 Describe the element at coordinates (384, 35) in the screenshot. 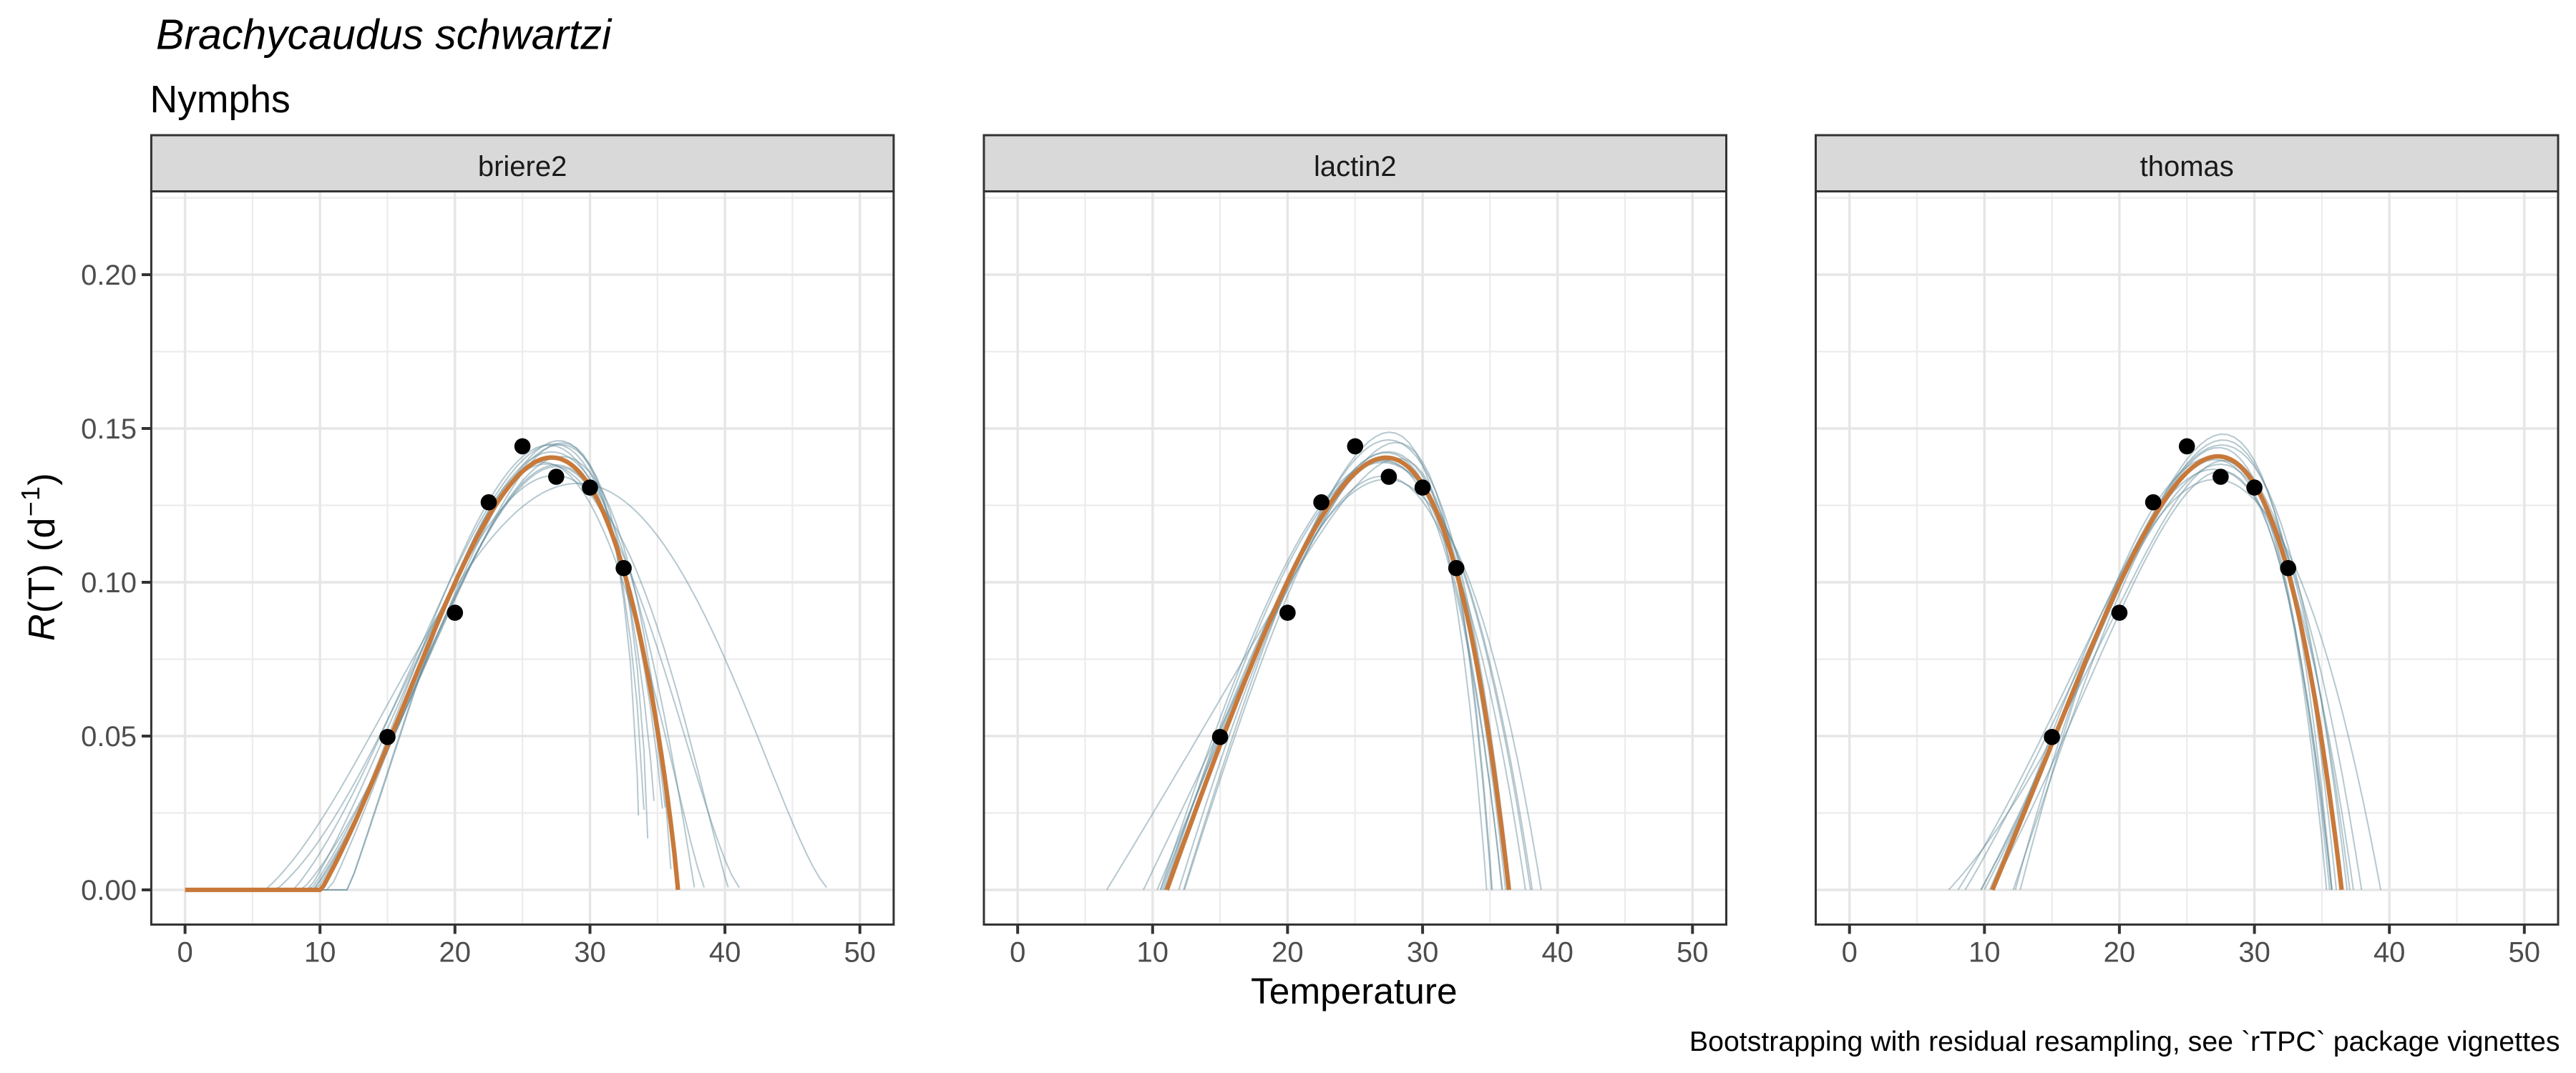

I see `svg-text: Brachycaudus schwartzi` at that location.